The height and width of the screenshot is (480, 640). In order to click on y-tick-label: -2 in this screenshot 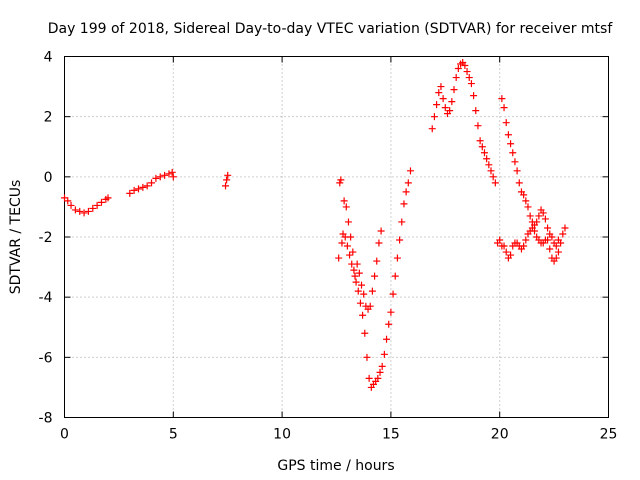, I will do `click(46, 238)`.